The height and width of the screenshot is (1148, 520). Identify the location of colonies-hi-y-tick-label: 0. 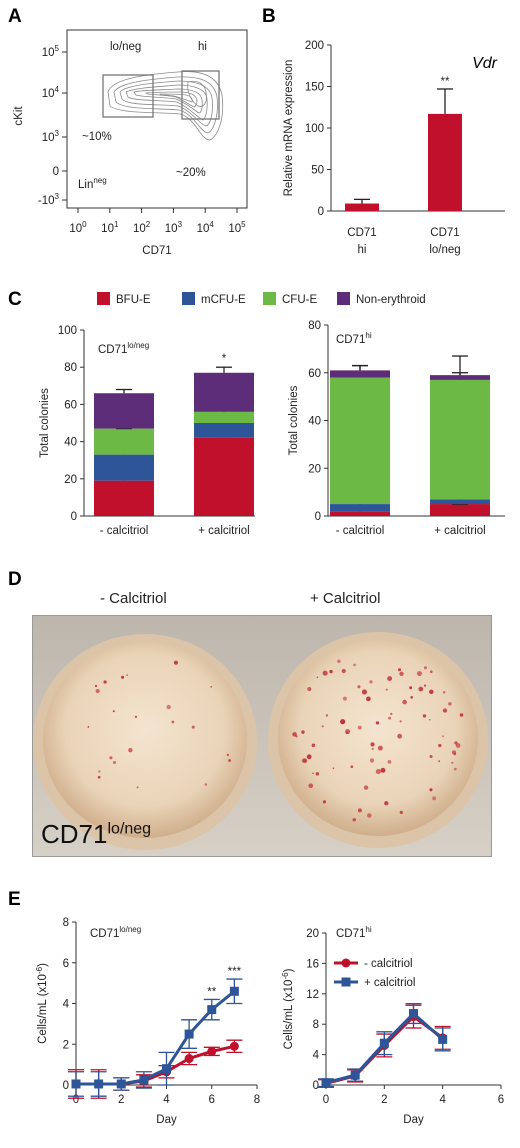
(318, 517).